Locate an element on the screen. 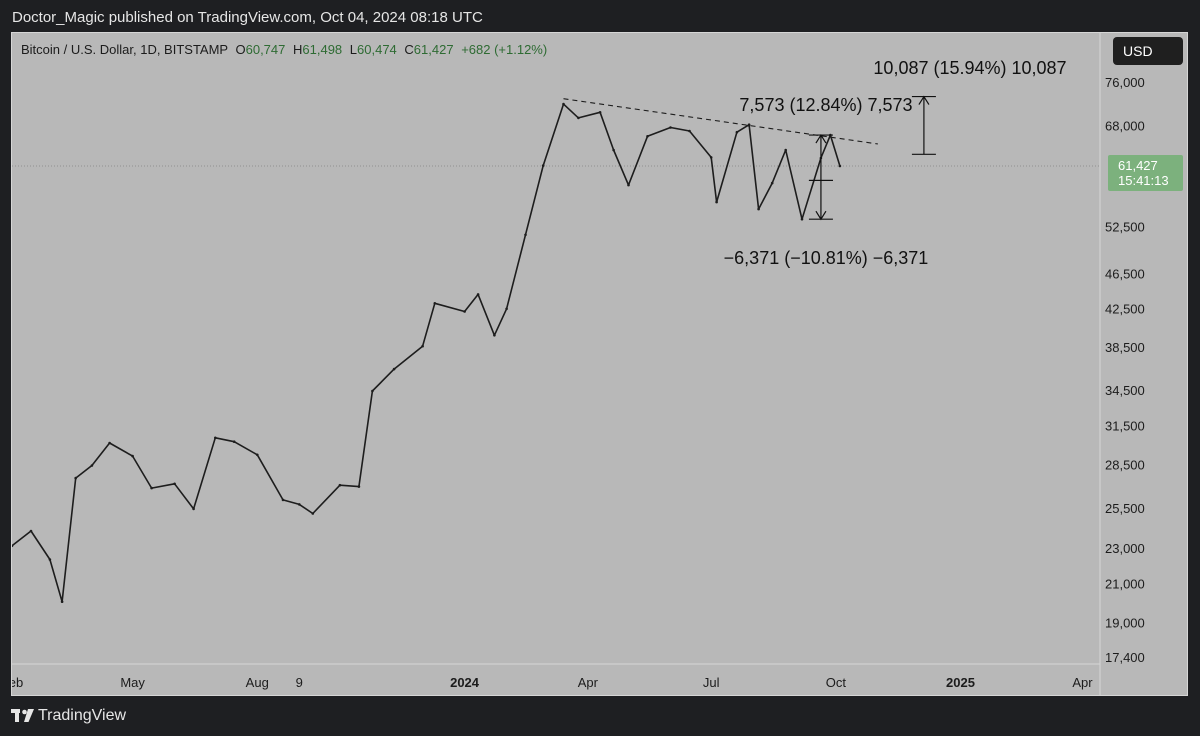  low-value: 60,474 is located at coordinates (377, 49).